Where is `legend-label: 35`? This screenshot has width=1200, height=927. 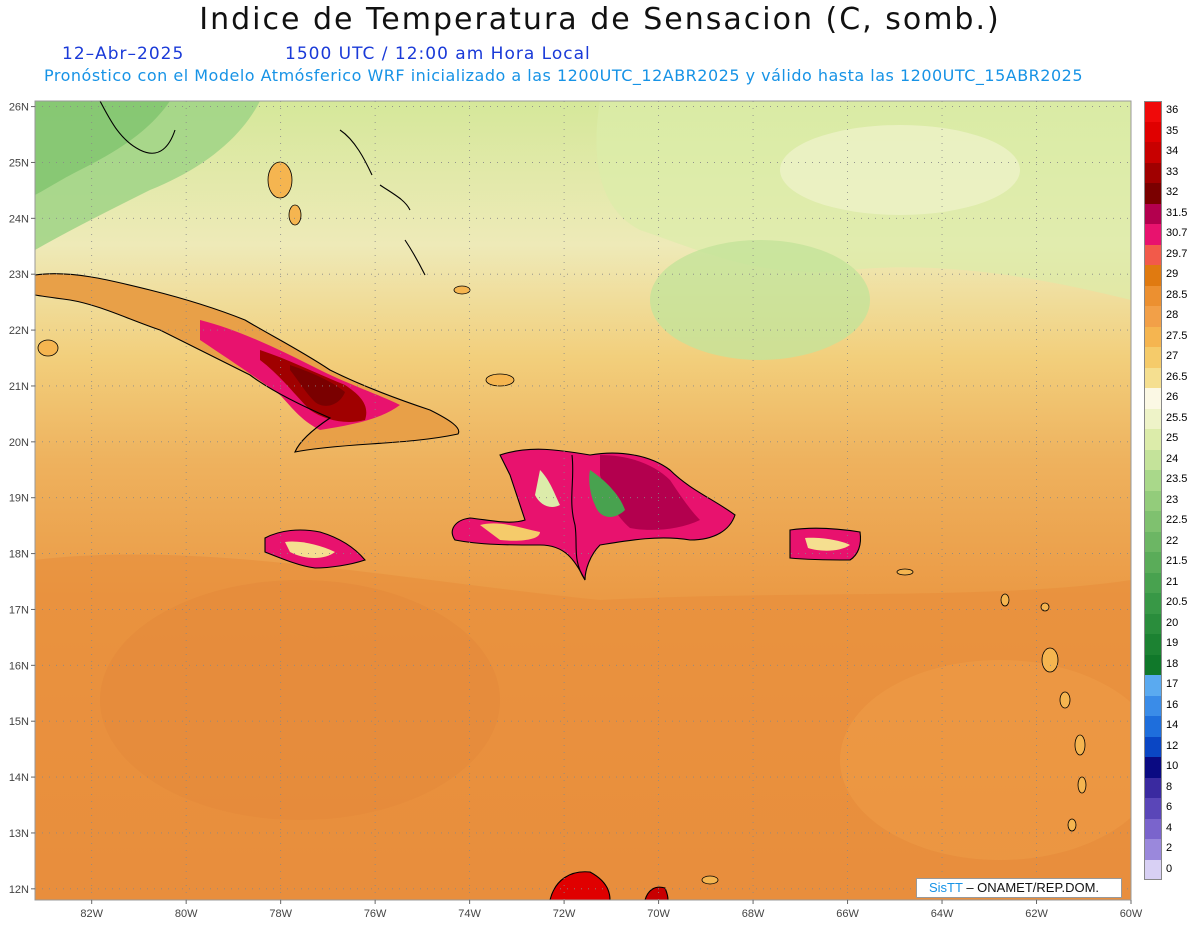
legend-label: 35 is located at coordinates (1172, 130).